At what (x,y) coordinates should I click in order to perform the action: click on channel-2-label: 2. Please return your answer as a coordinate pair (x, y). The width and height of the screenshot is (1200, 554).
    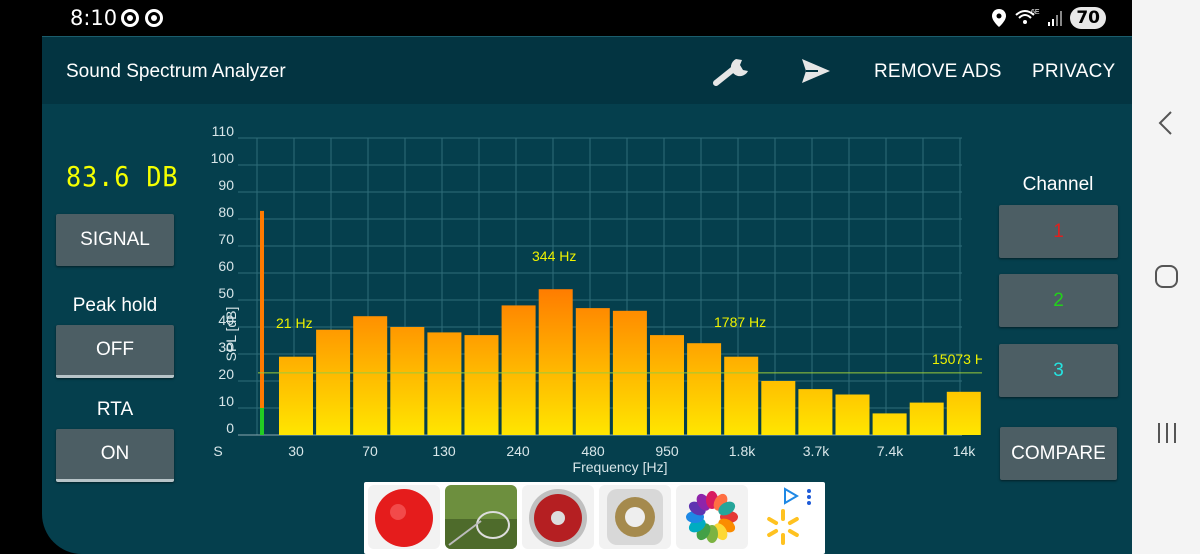
    Looking at the image, I should click on (1058, 300).